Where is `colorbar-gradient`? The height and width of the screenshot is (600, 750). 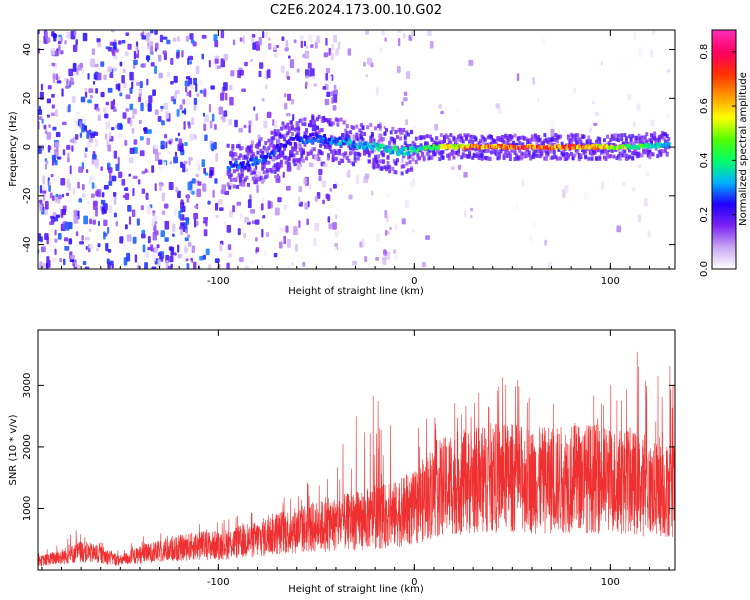 colorbar-gradient is located at coordinates (724, 150).